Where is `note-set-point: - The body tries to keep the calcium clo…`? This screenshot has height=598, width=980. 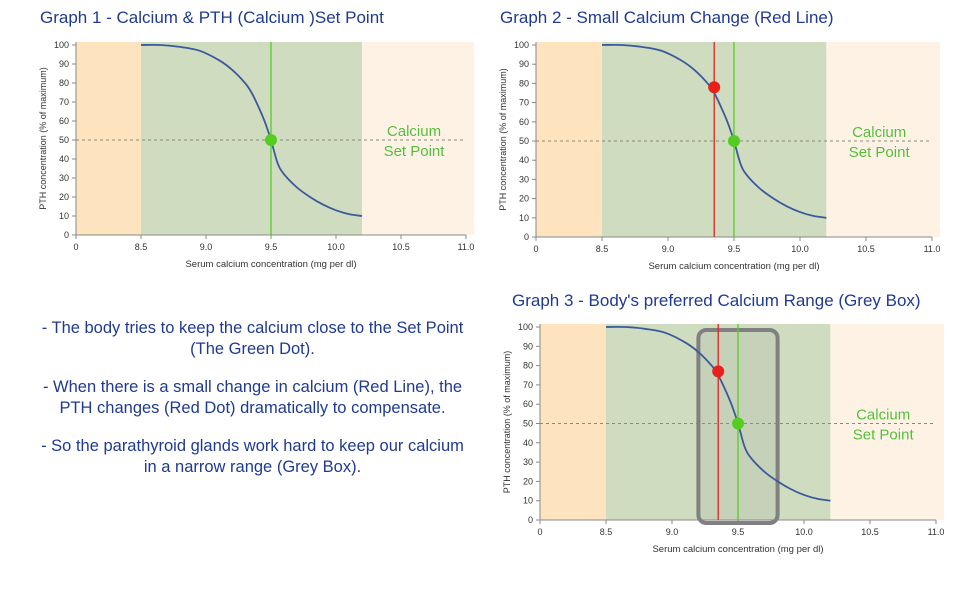 note-set-point: - The body tries to keep the calcium clo… is located at coordinates (252, 339).